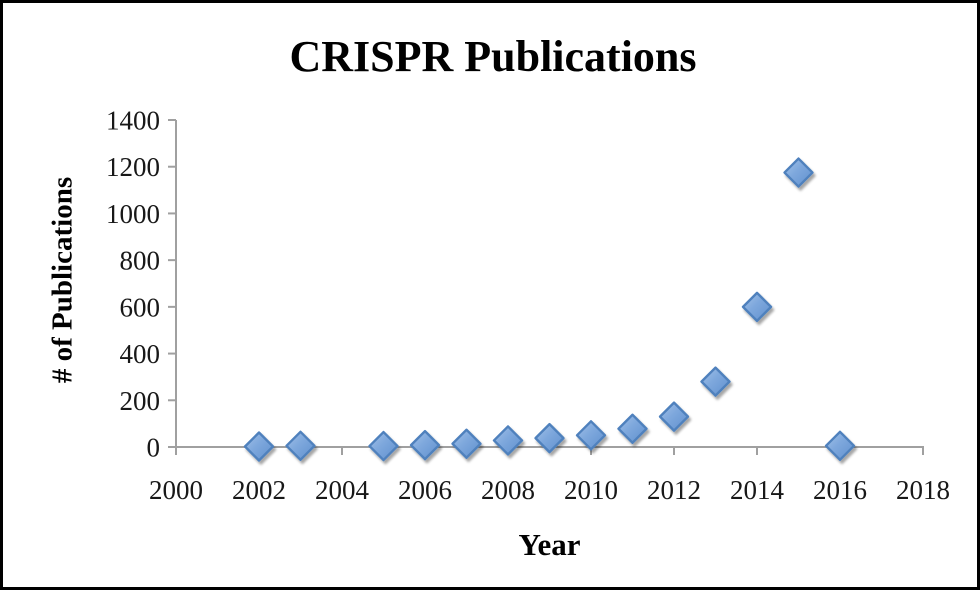  I want to click on x-tick-label: 2018, so click(923, 490).